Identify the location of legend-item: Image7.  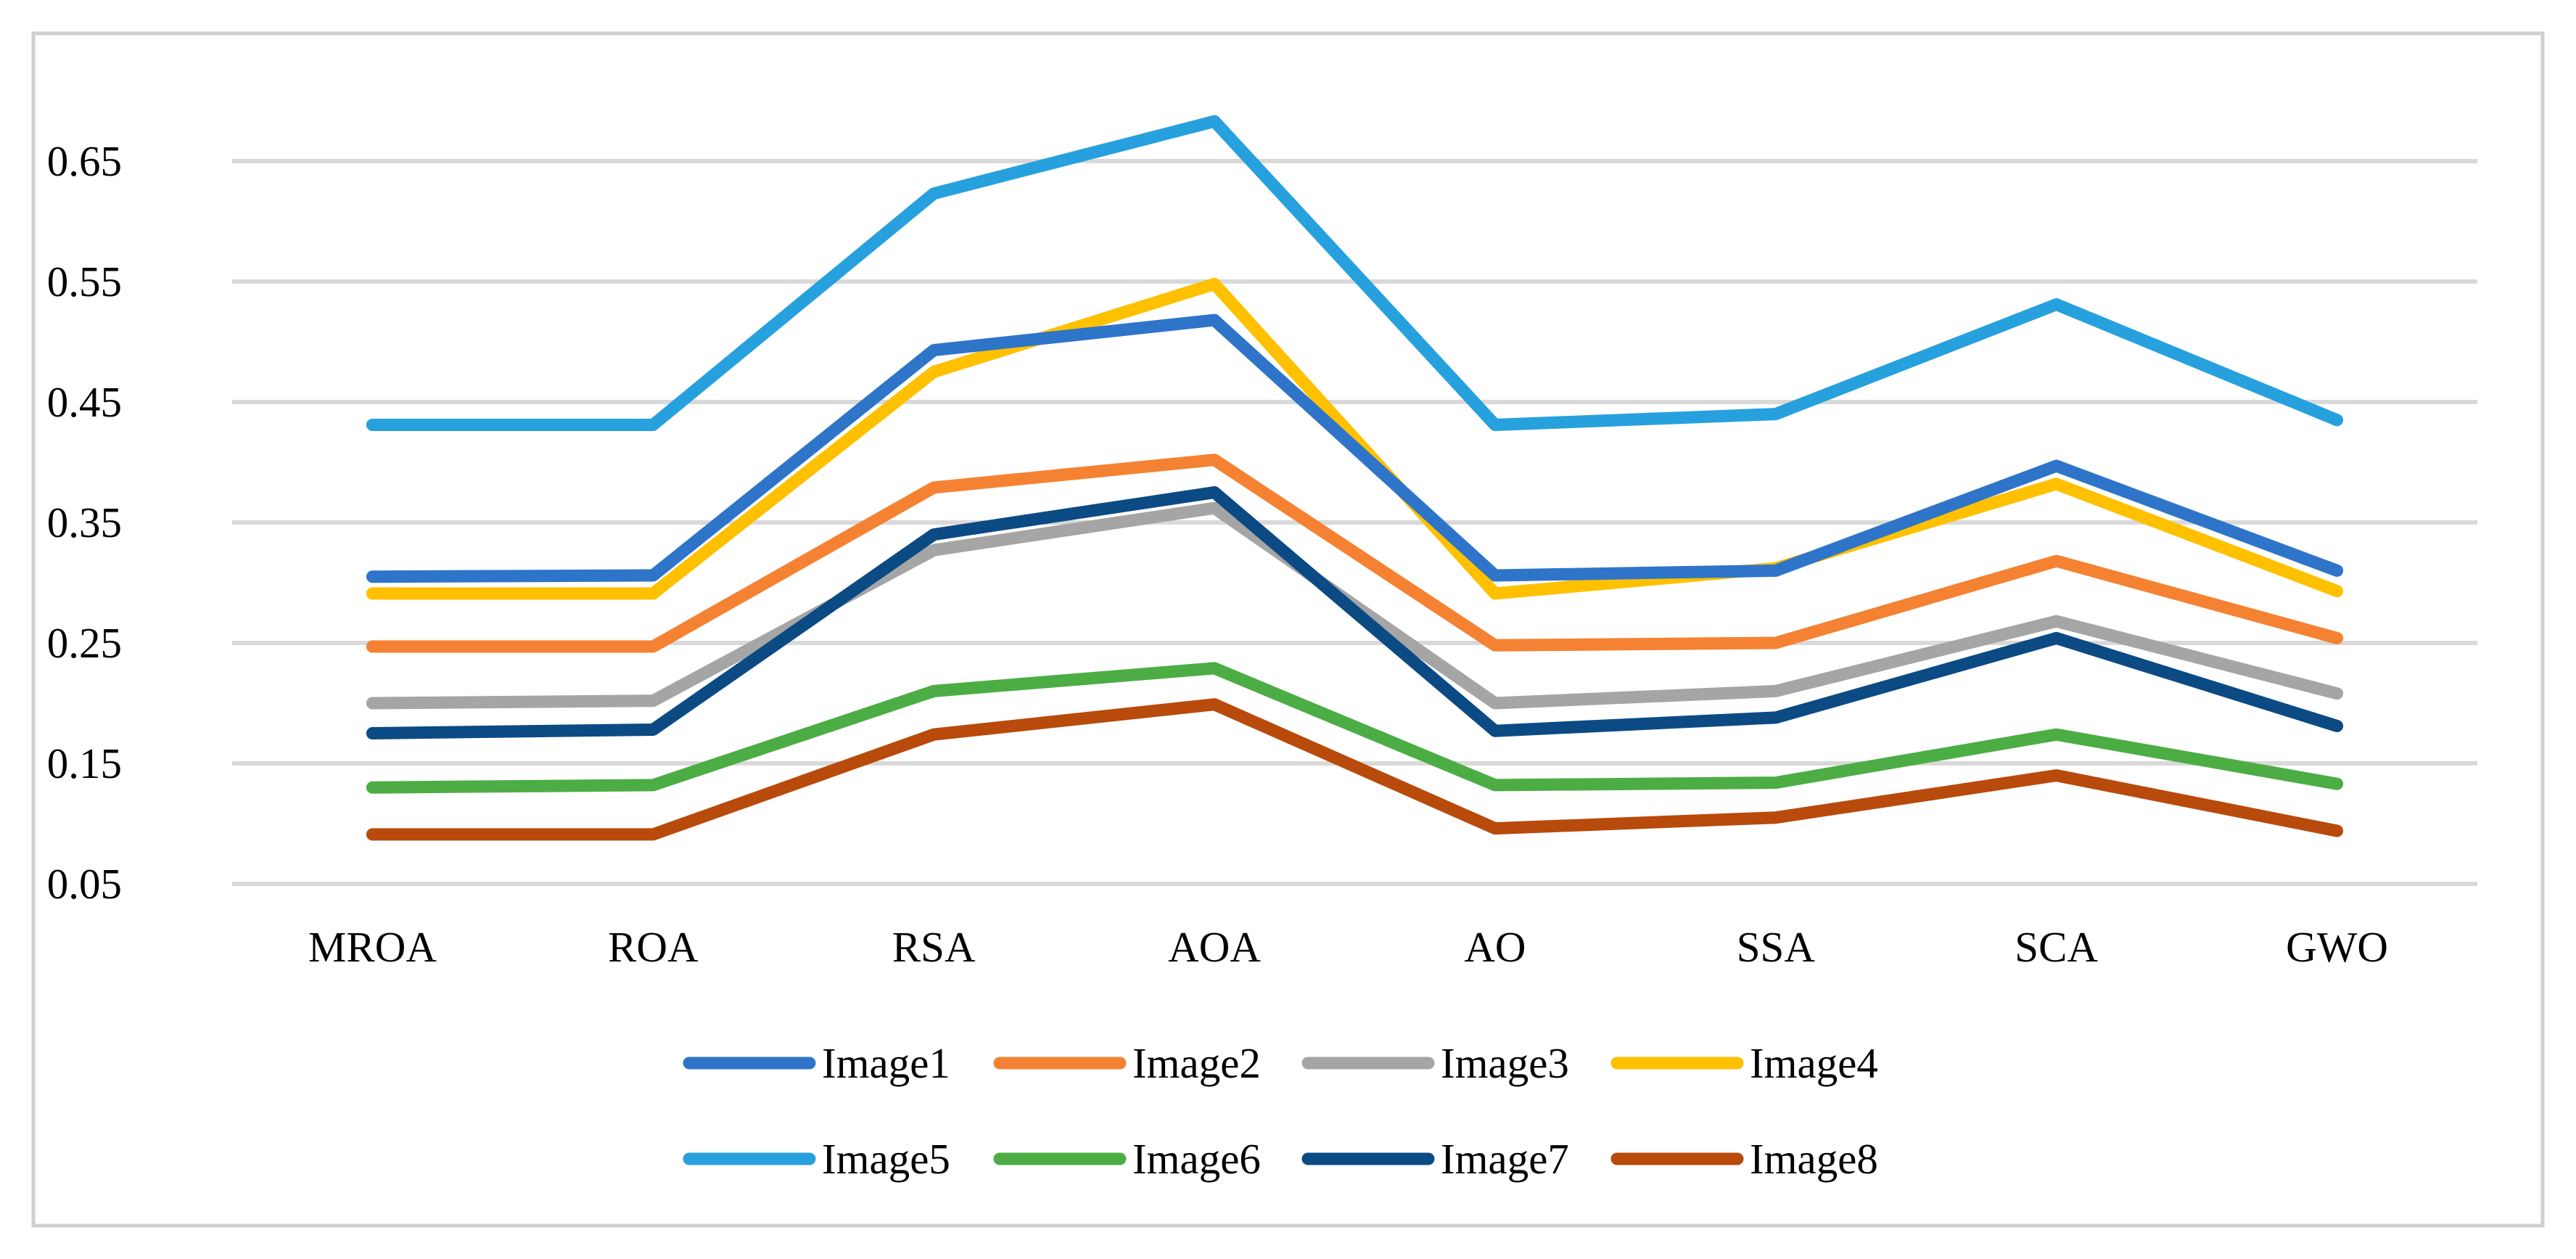
(1435, 1159).